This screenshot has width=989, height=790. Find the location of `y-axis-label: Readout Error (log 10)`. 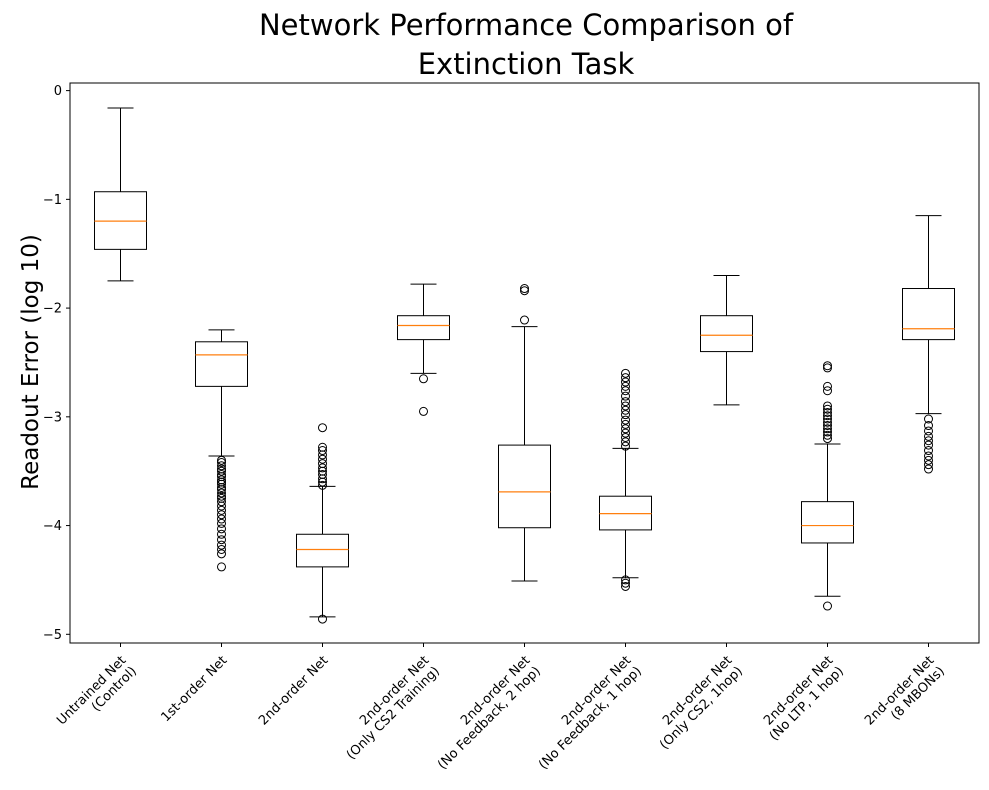

y-axis-label: Readout Error (log 10) is located at coordinates (31, 362).